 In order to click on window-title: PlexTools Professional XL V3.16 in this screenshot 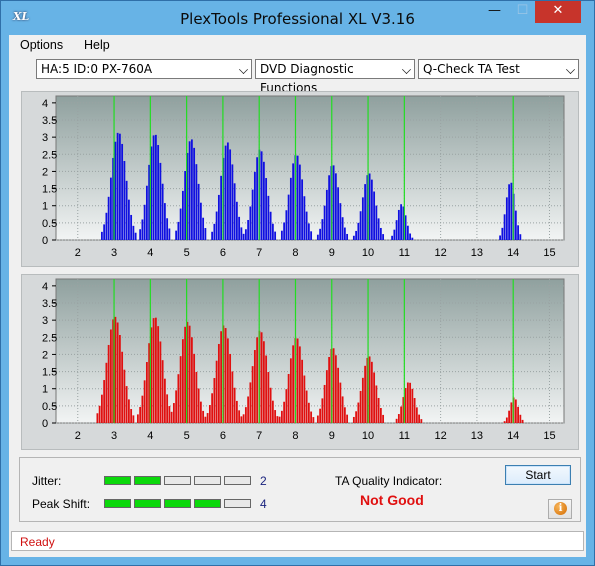, I will do `click(297, 19)`.